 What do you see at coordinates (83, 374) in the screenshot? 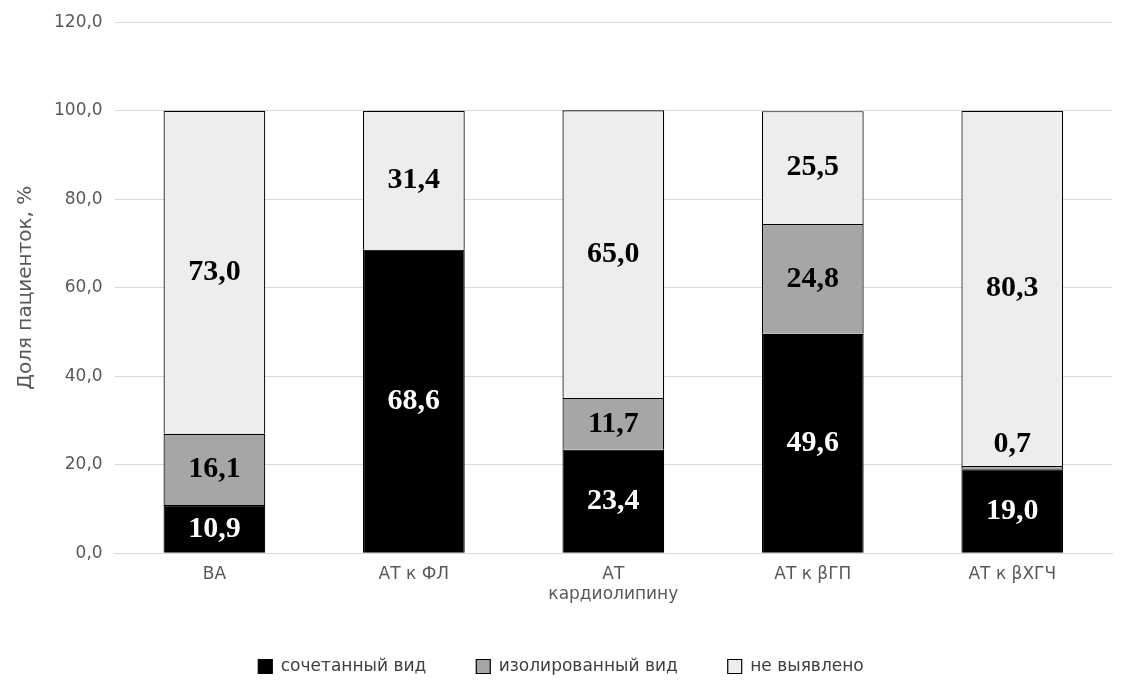
I see `y-tick-label: 40,0` at bounding box center [83, 374].